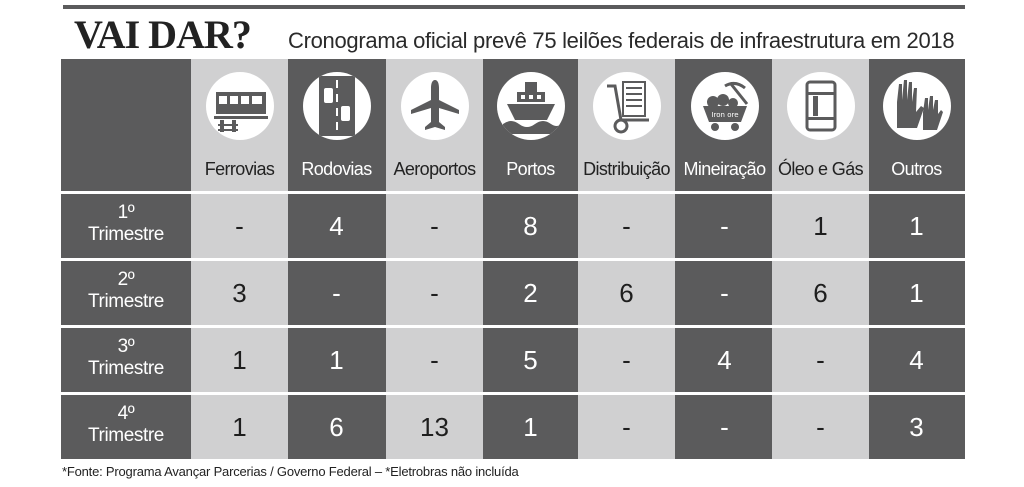 This screenshot has width=1024, height=487. Describe the element at coordinates (126, 413) in the screenshot. I see `row-label-ordinal: 4º` at that location.